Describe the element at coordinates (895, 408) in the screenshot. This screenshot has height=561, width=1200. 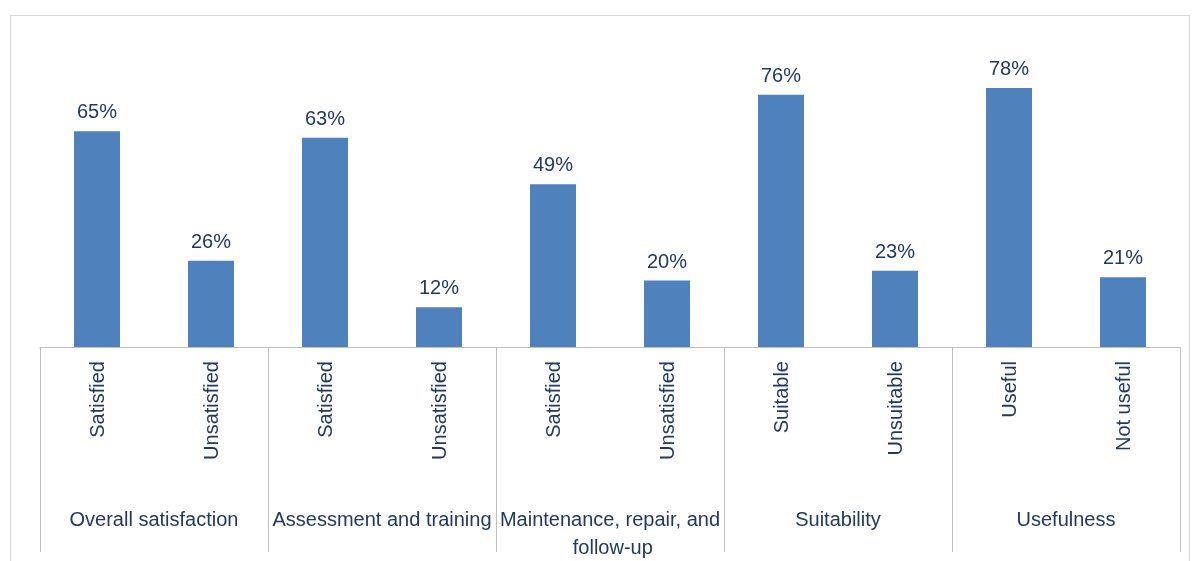
I see `x-tick-label: Unsuitable` at that location.